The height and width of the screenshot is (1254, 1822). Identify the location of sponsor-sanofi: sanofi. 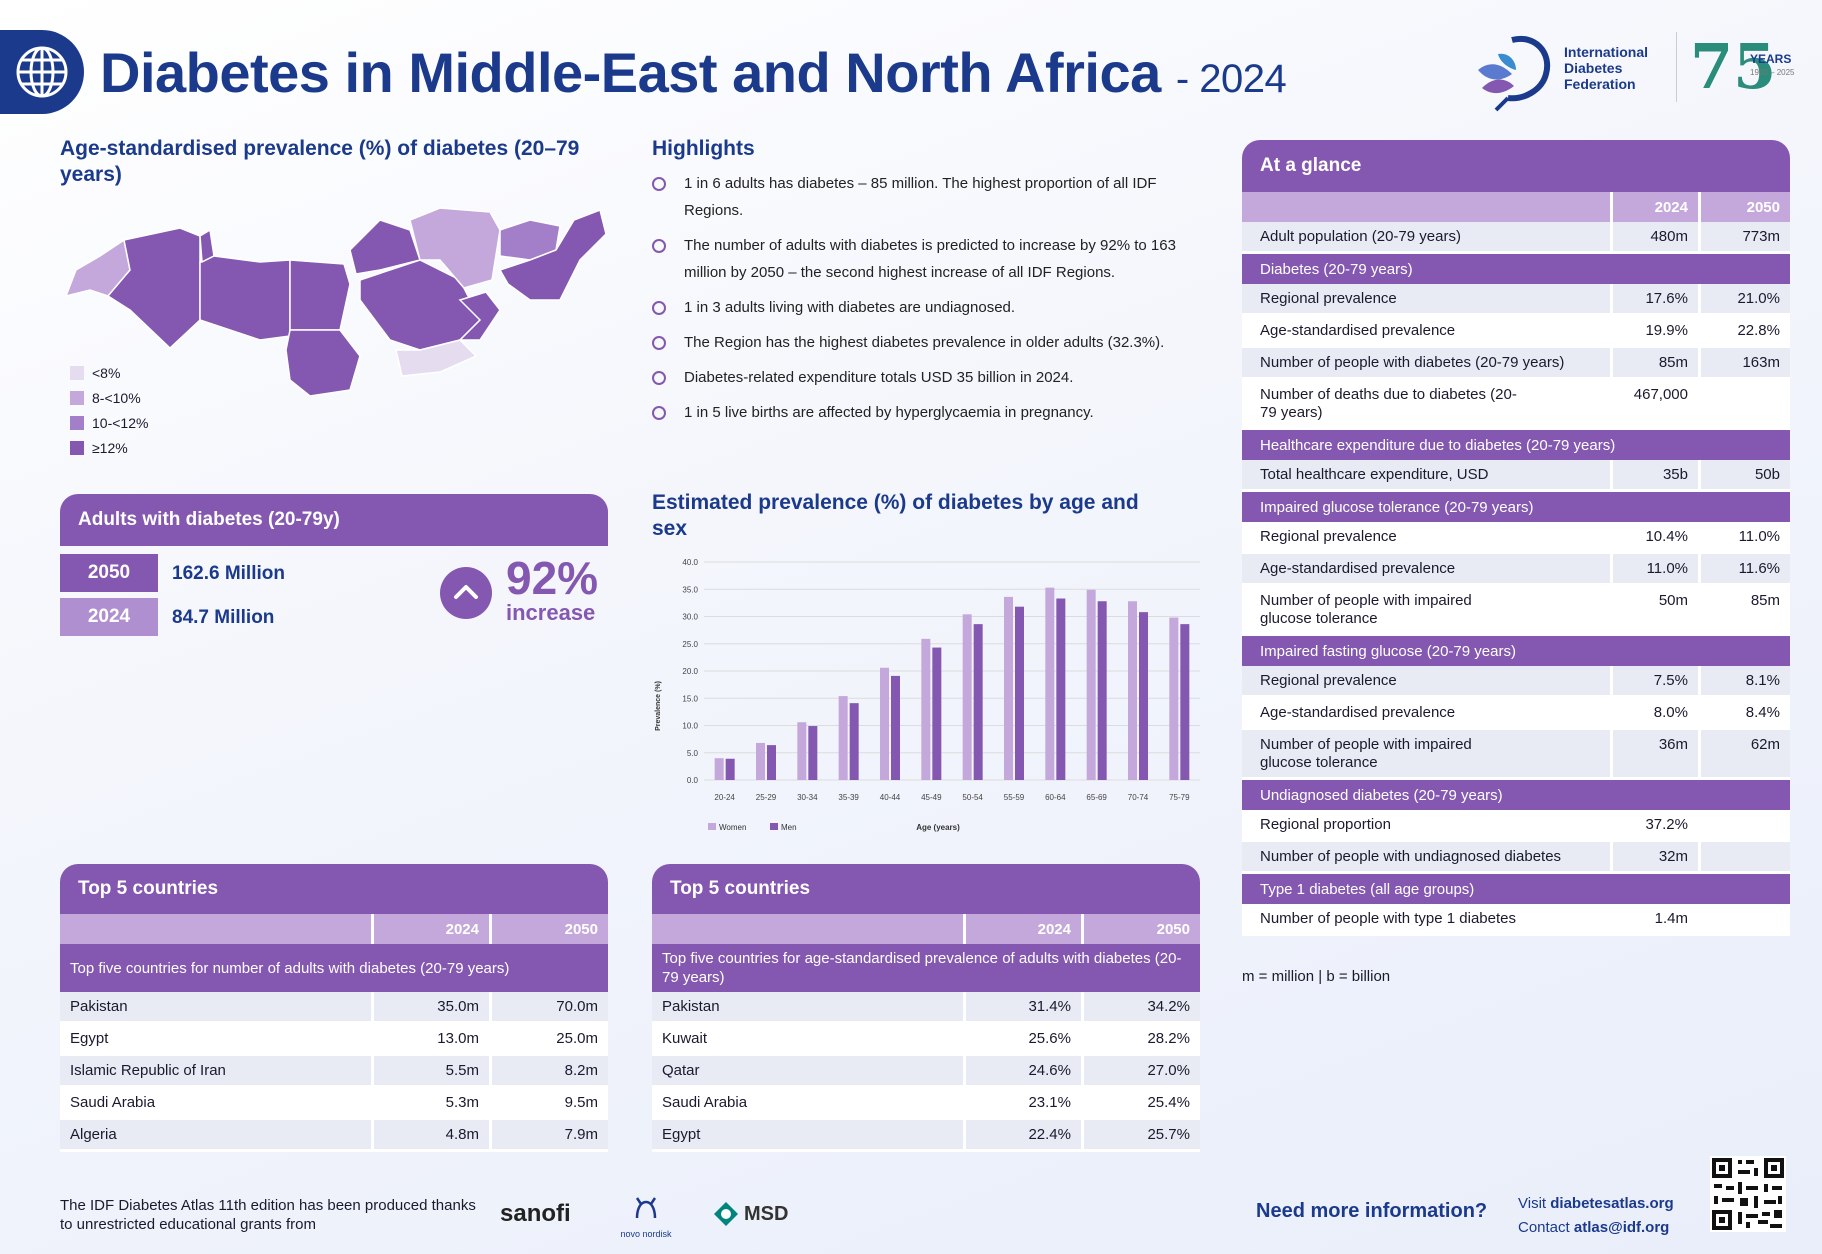
(535, 1213).